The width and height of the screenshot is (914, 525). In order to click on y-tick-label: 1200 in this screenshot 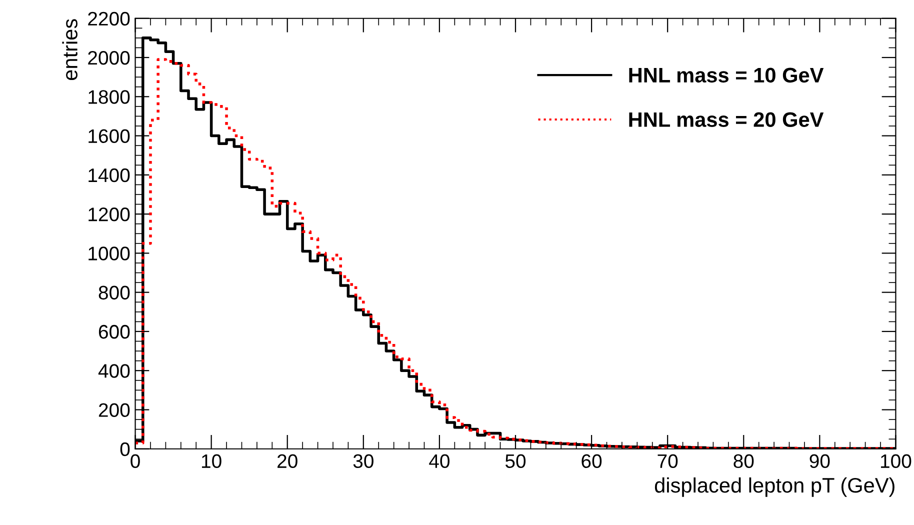, I will do `click(109, 215)`.